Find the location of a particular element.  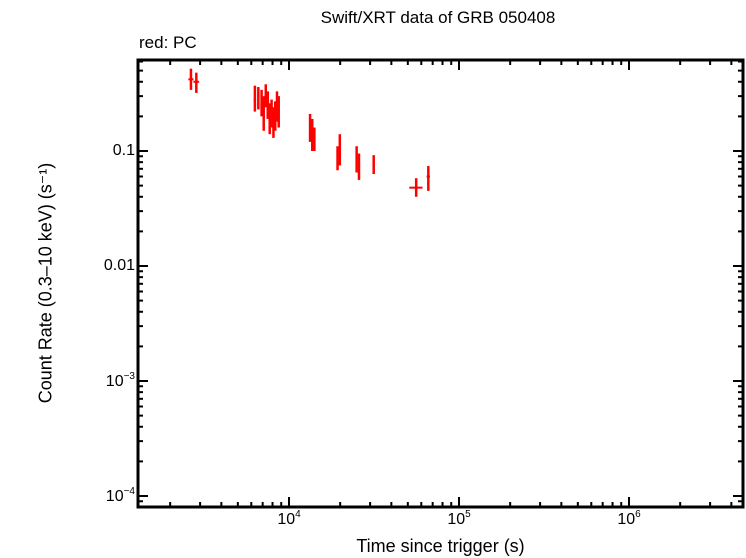

chart-title: Swift/XRT data of GRB 050408 is located at coordinates (438, 17).